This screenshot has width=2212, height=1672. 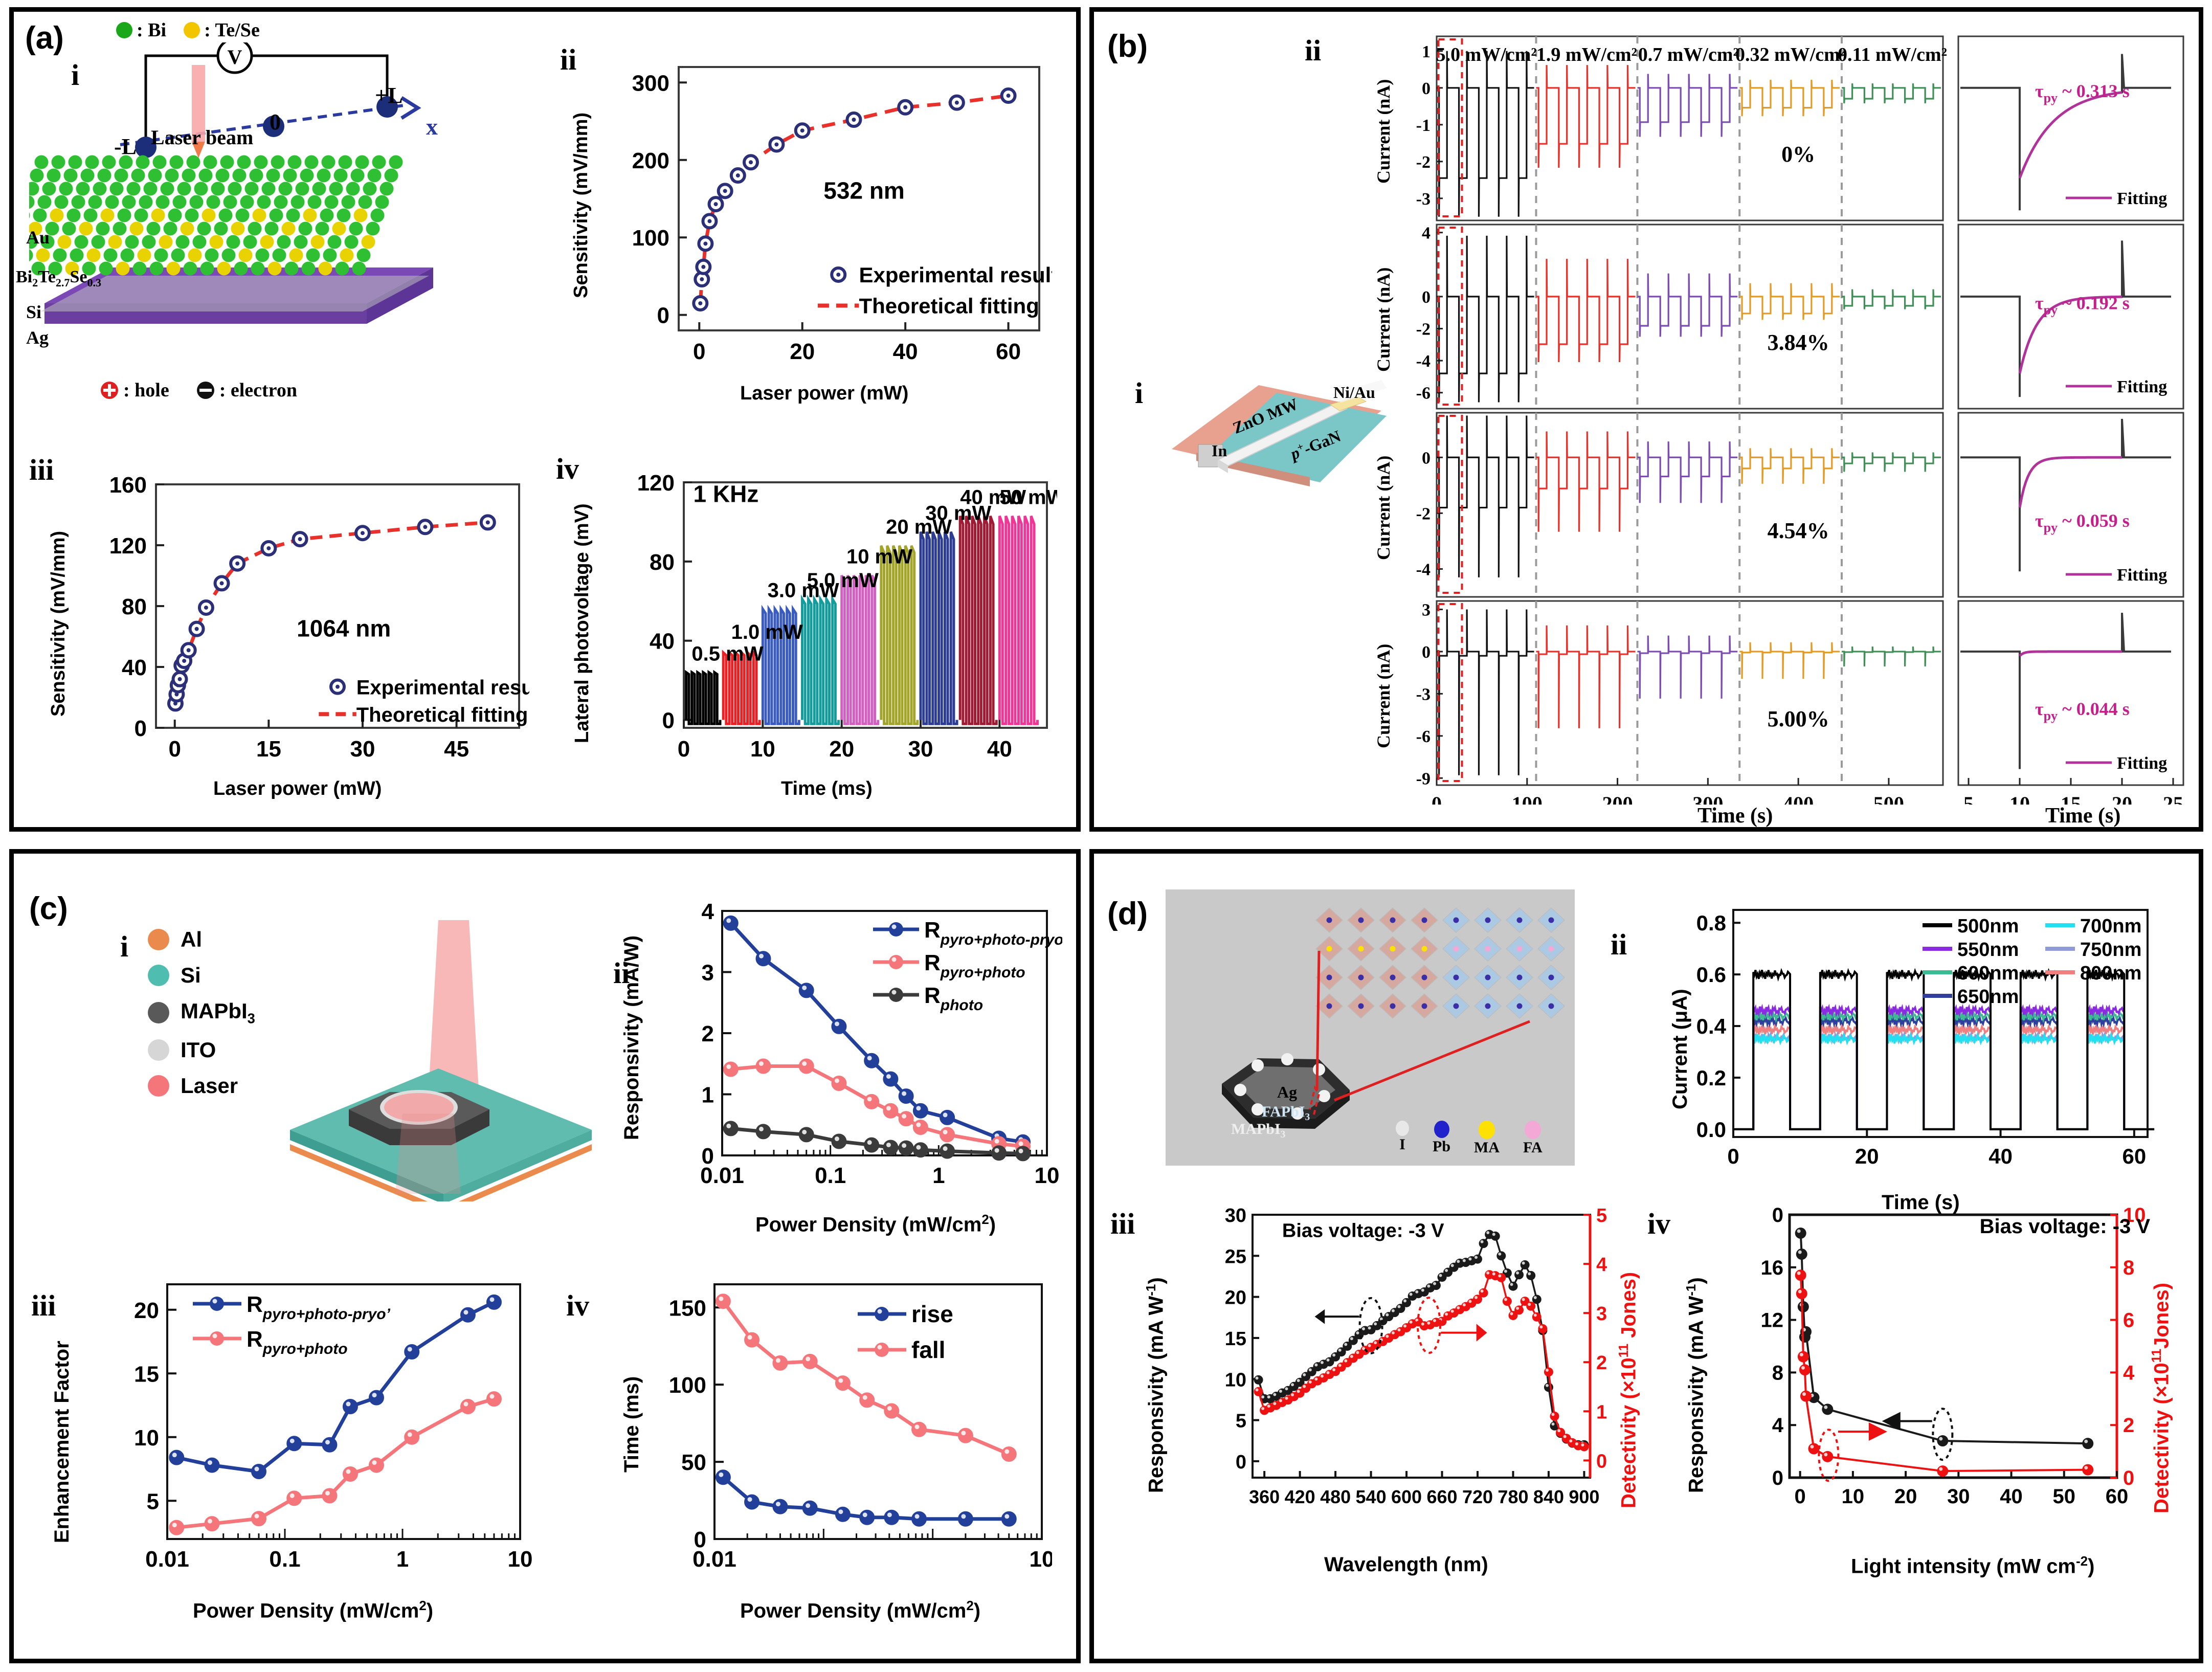 I want to click on svg-text: Bias voltage: -3 V, so click(x=1363, y=1230).